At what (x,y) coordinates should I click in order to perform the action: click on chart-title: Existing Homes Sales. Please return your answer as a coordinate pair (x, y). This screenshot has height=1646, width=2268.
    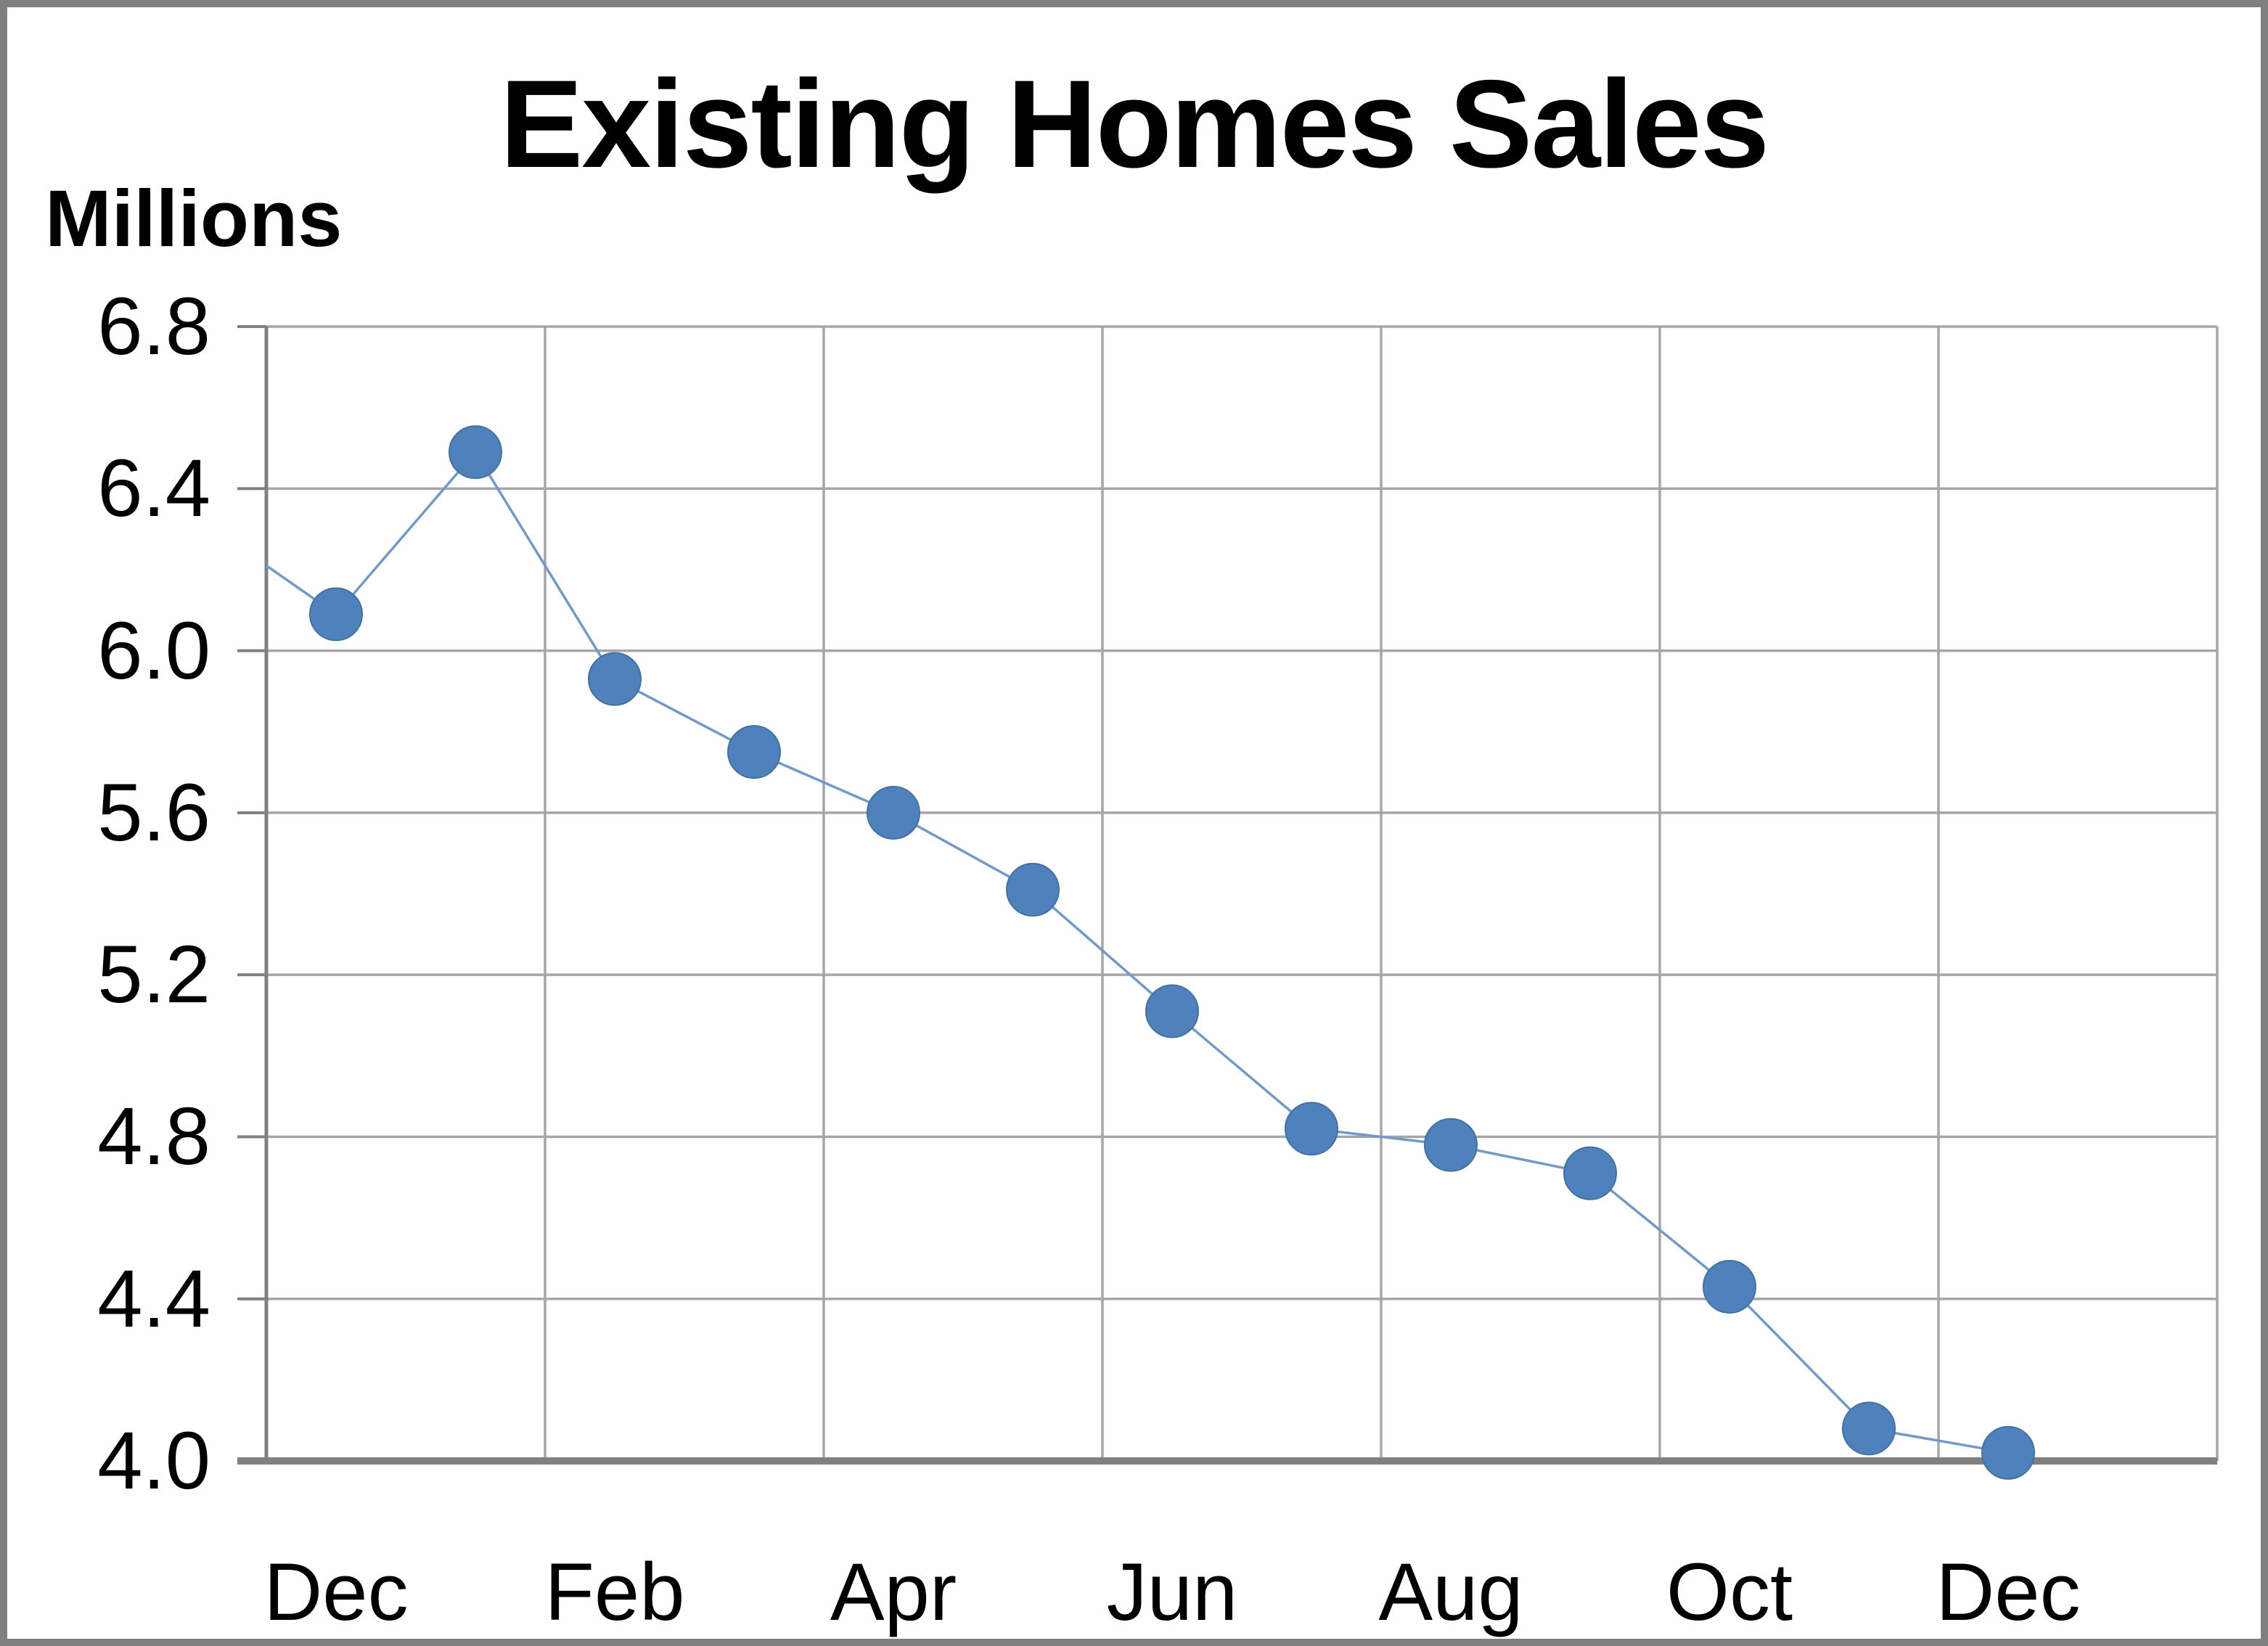
    Looking at the image, I should click on (1134, 124).